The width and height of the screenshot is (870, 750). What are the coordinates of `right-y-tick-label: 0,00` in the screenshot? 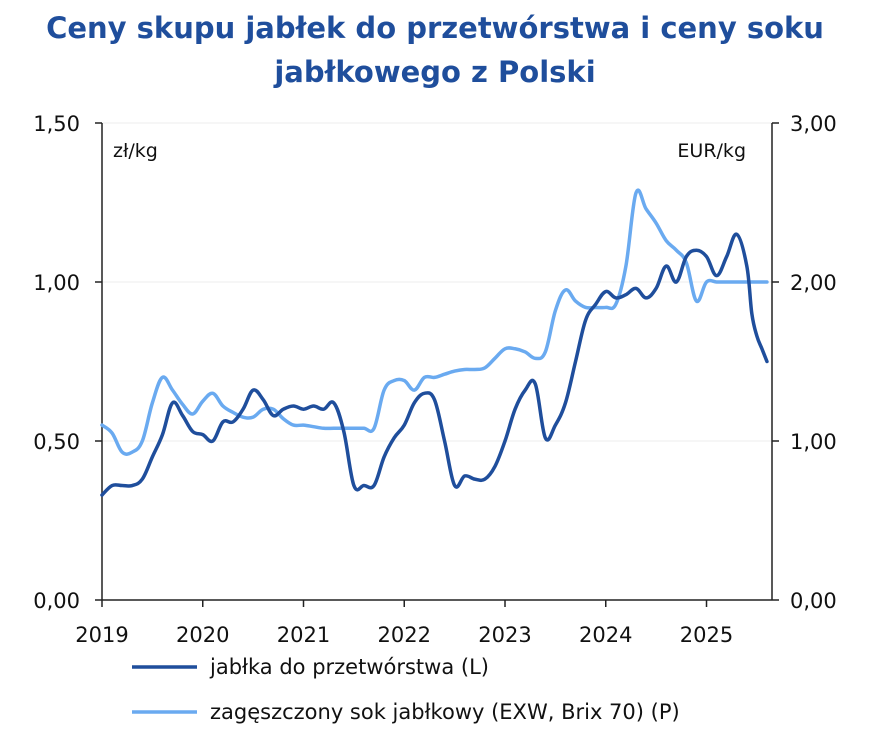 It's located at (813, 601).